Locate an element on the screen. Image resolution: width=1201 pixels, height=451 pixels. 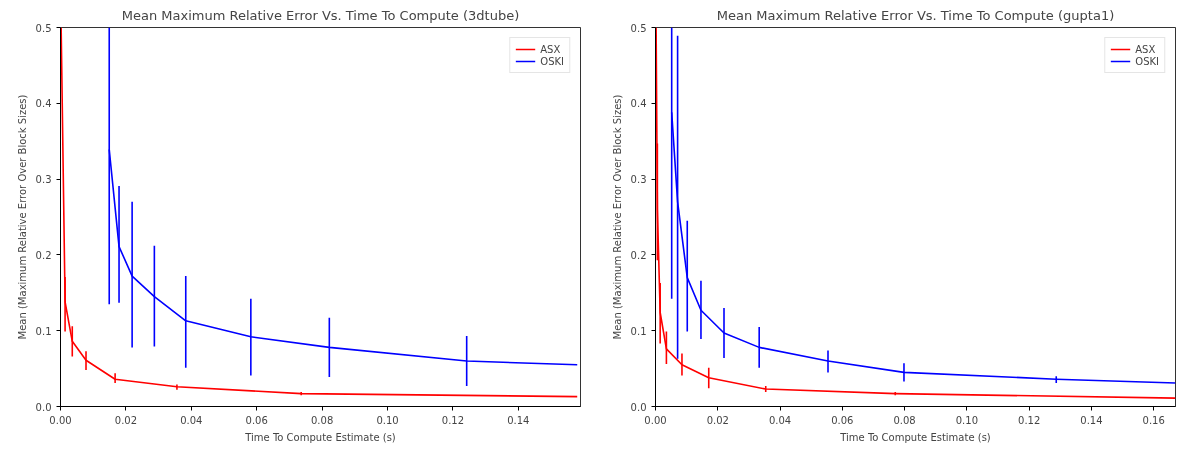
chart-title: Mean Maximum Relative Error Vs. Time To Compute (gupta1) is located at coordinates (915, 15).